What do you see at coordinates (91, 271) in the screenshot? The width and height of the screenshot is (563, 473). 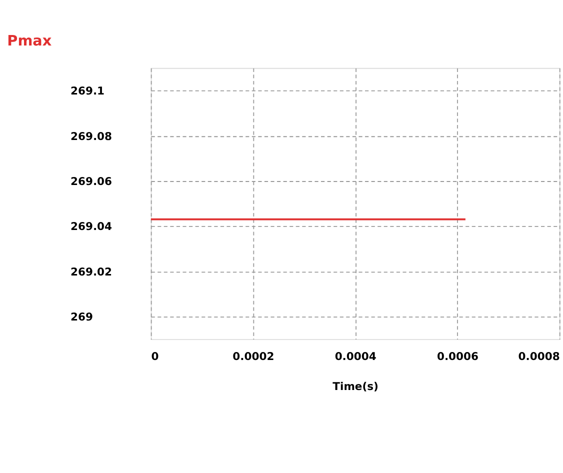 I see `y-tick-label: 269.02` at bounding box center [91, 271].